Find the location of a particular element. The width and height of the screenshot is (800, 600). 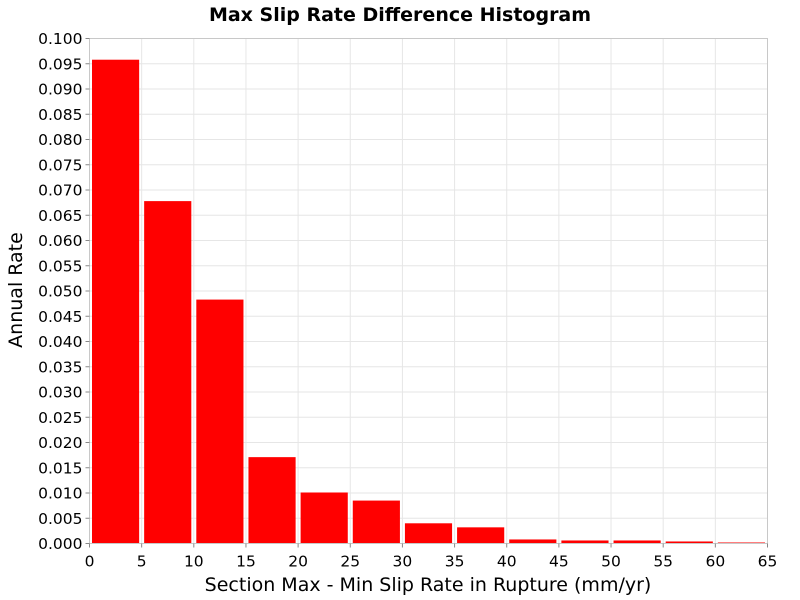

y-axis-label: Annual Rate is located at coordinates (16, 290).